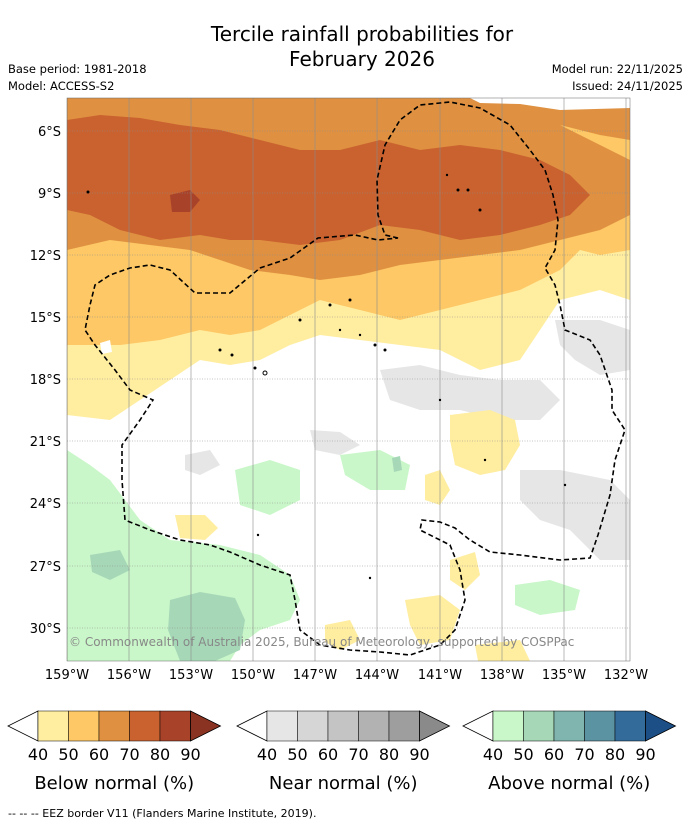 The image size is (690, 827). What do you see at coordinates (114, 783) in the screenshot?
I see `below-legend-title: Below normal (%)` at bounding box center [114, 783].